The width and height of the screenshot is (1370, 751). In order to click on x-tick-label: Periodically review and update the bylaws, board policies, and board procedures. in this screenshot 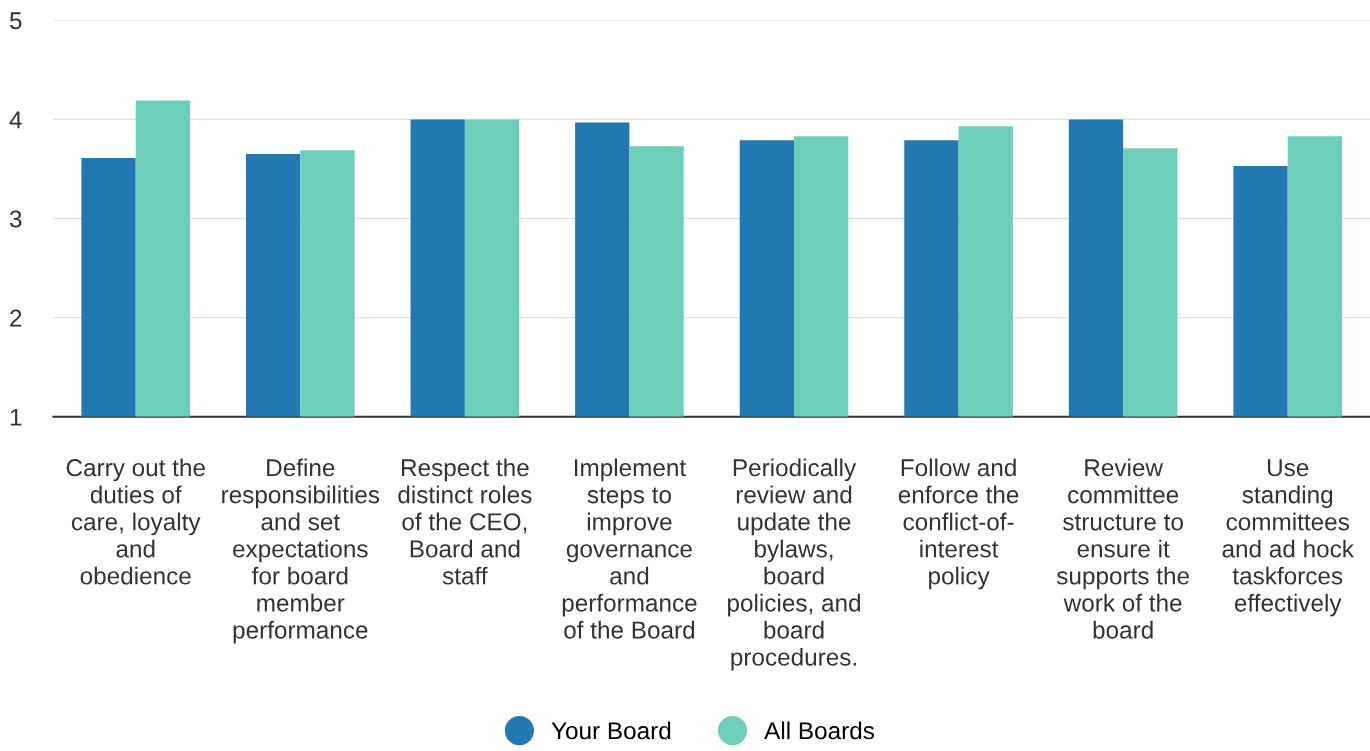, I will do `click(794, 564)`.